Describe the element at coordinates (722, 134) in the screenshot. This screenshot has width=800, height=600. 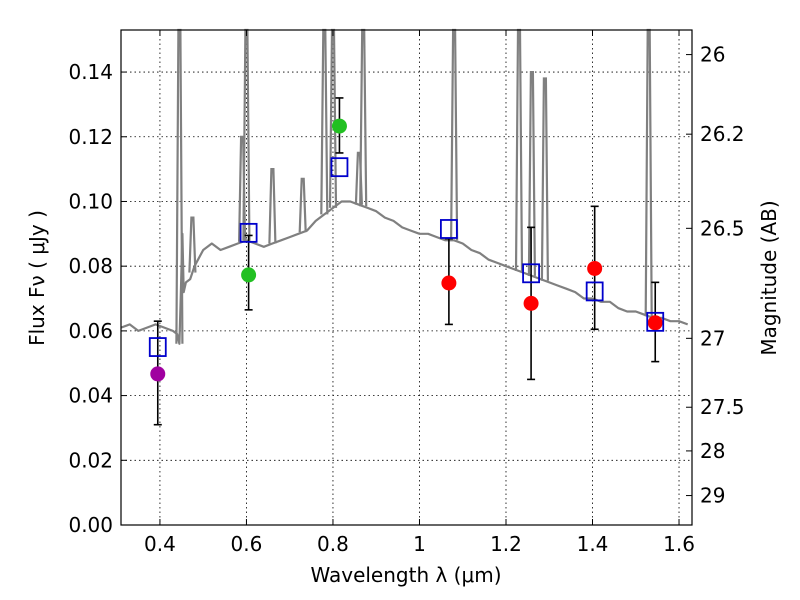
I see `y2-tick-label: 26.2` at that location.